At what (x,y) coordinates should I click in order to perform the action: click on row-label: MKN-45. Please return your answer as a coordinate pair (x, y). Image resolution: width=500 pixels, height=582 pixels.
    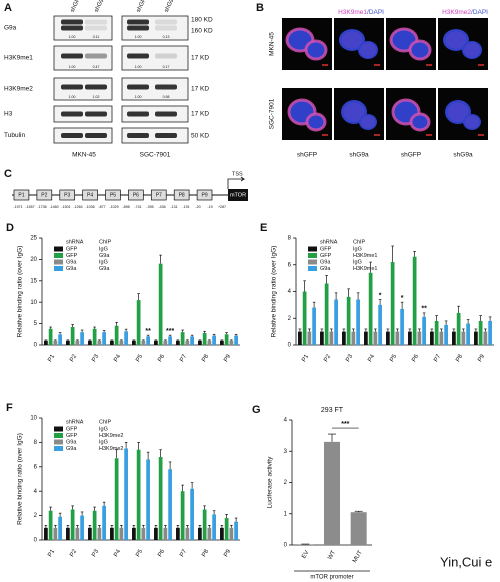
    Looking at the image, I should click on (272, 44).